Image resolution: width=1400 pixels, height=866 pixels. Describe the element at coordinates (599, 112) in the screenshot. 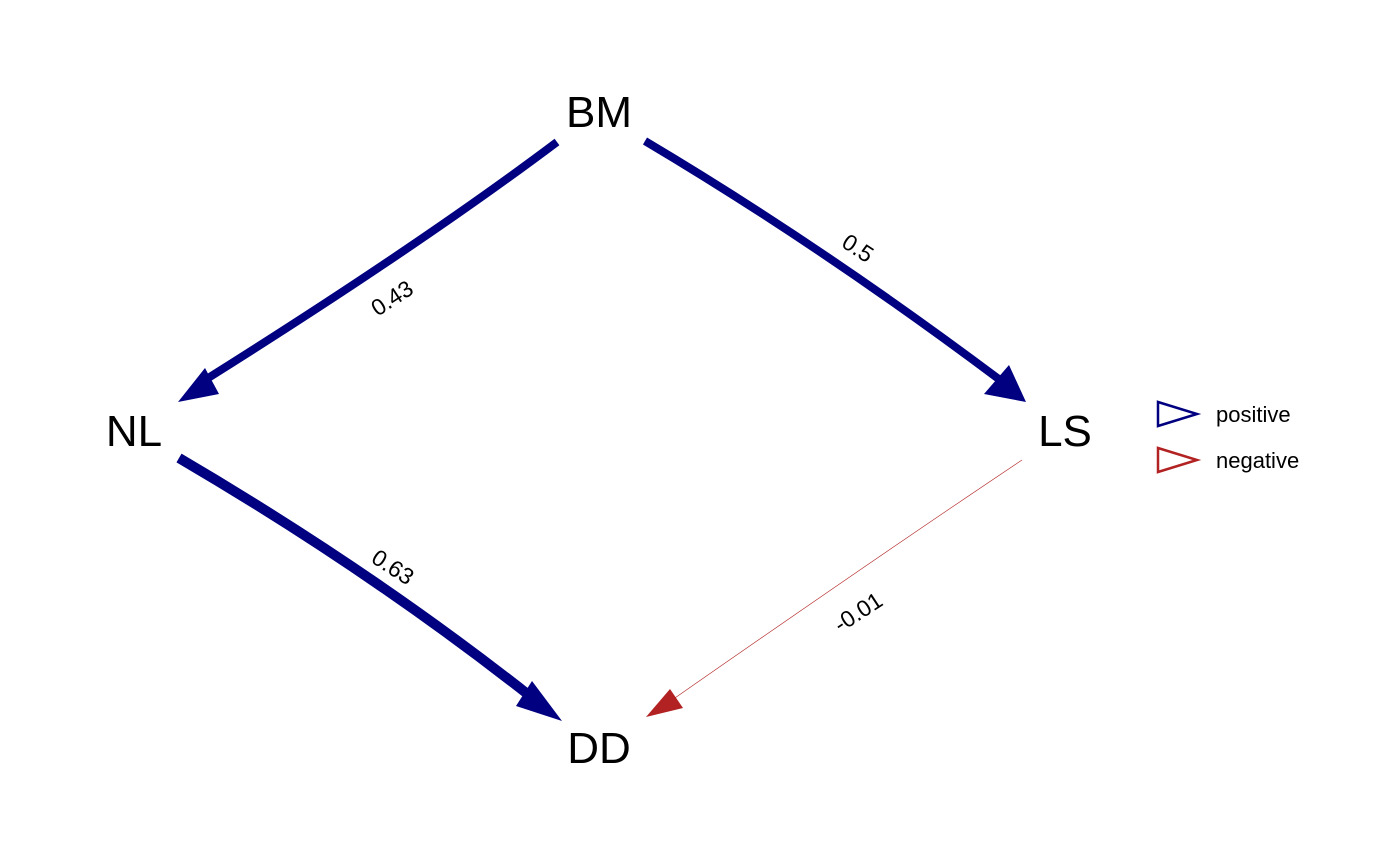

I see `node-bm: BM` at that location.